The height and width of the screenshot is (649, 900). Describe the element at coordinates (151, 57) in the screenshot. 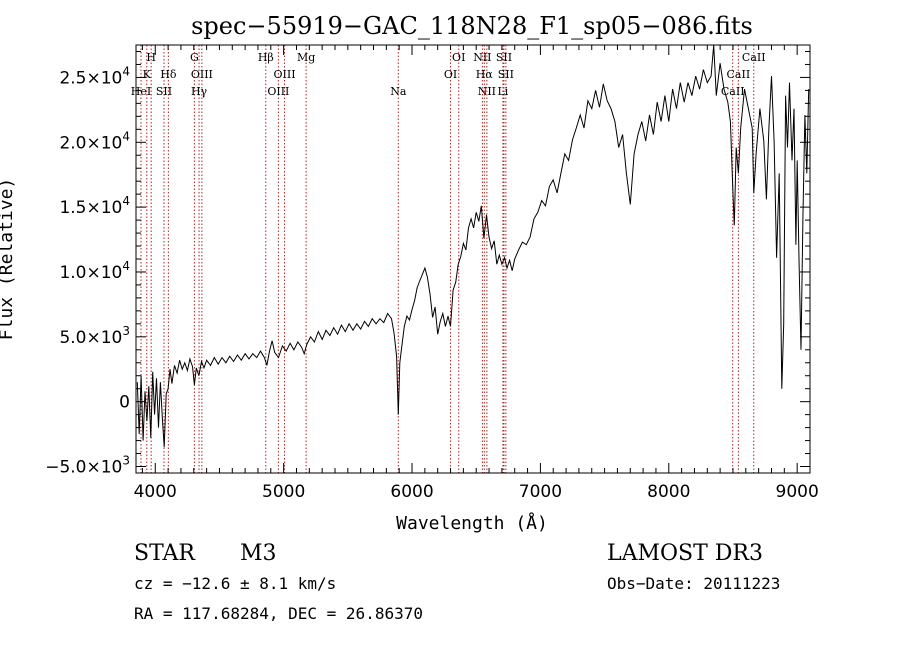

I see `spectral-line-label: H` at that location.